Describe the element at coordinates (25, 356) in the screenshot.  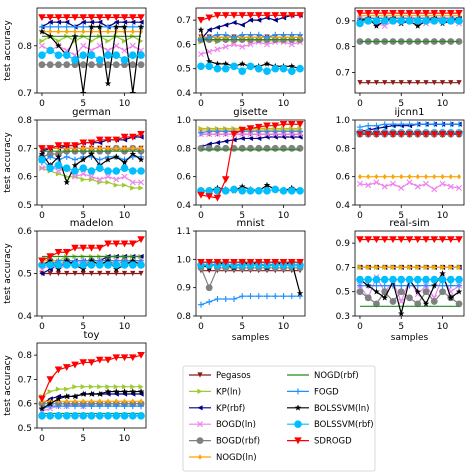
I see `y-tick-label: 0.8` at that location.